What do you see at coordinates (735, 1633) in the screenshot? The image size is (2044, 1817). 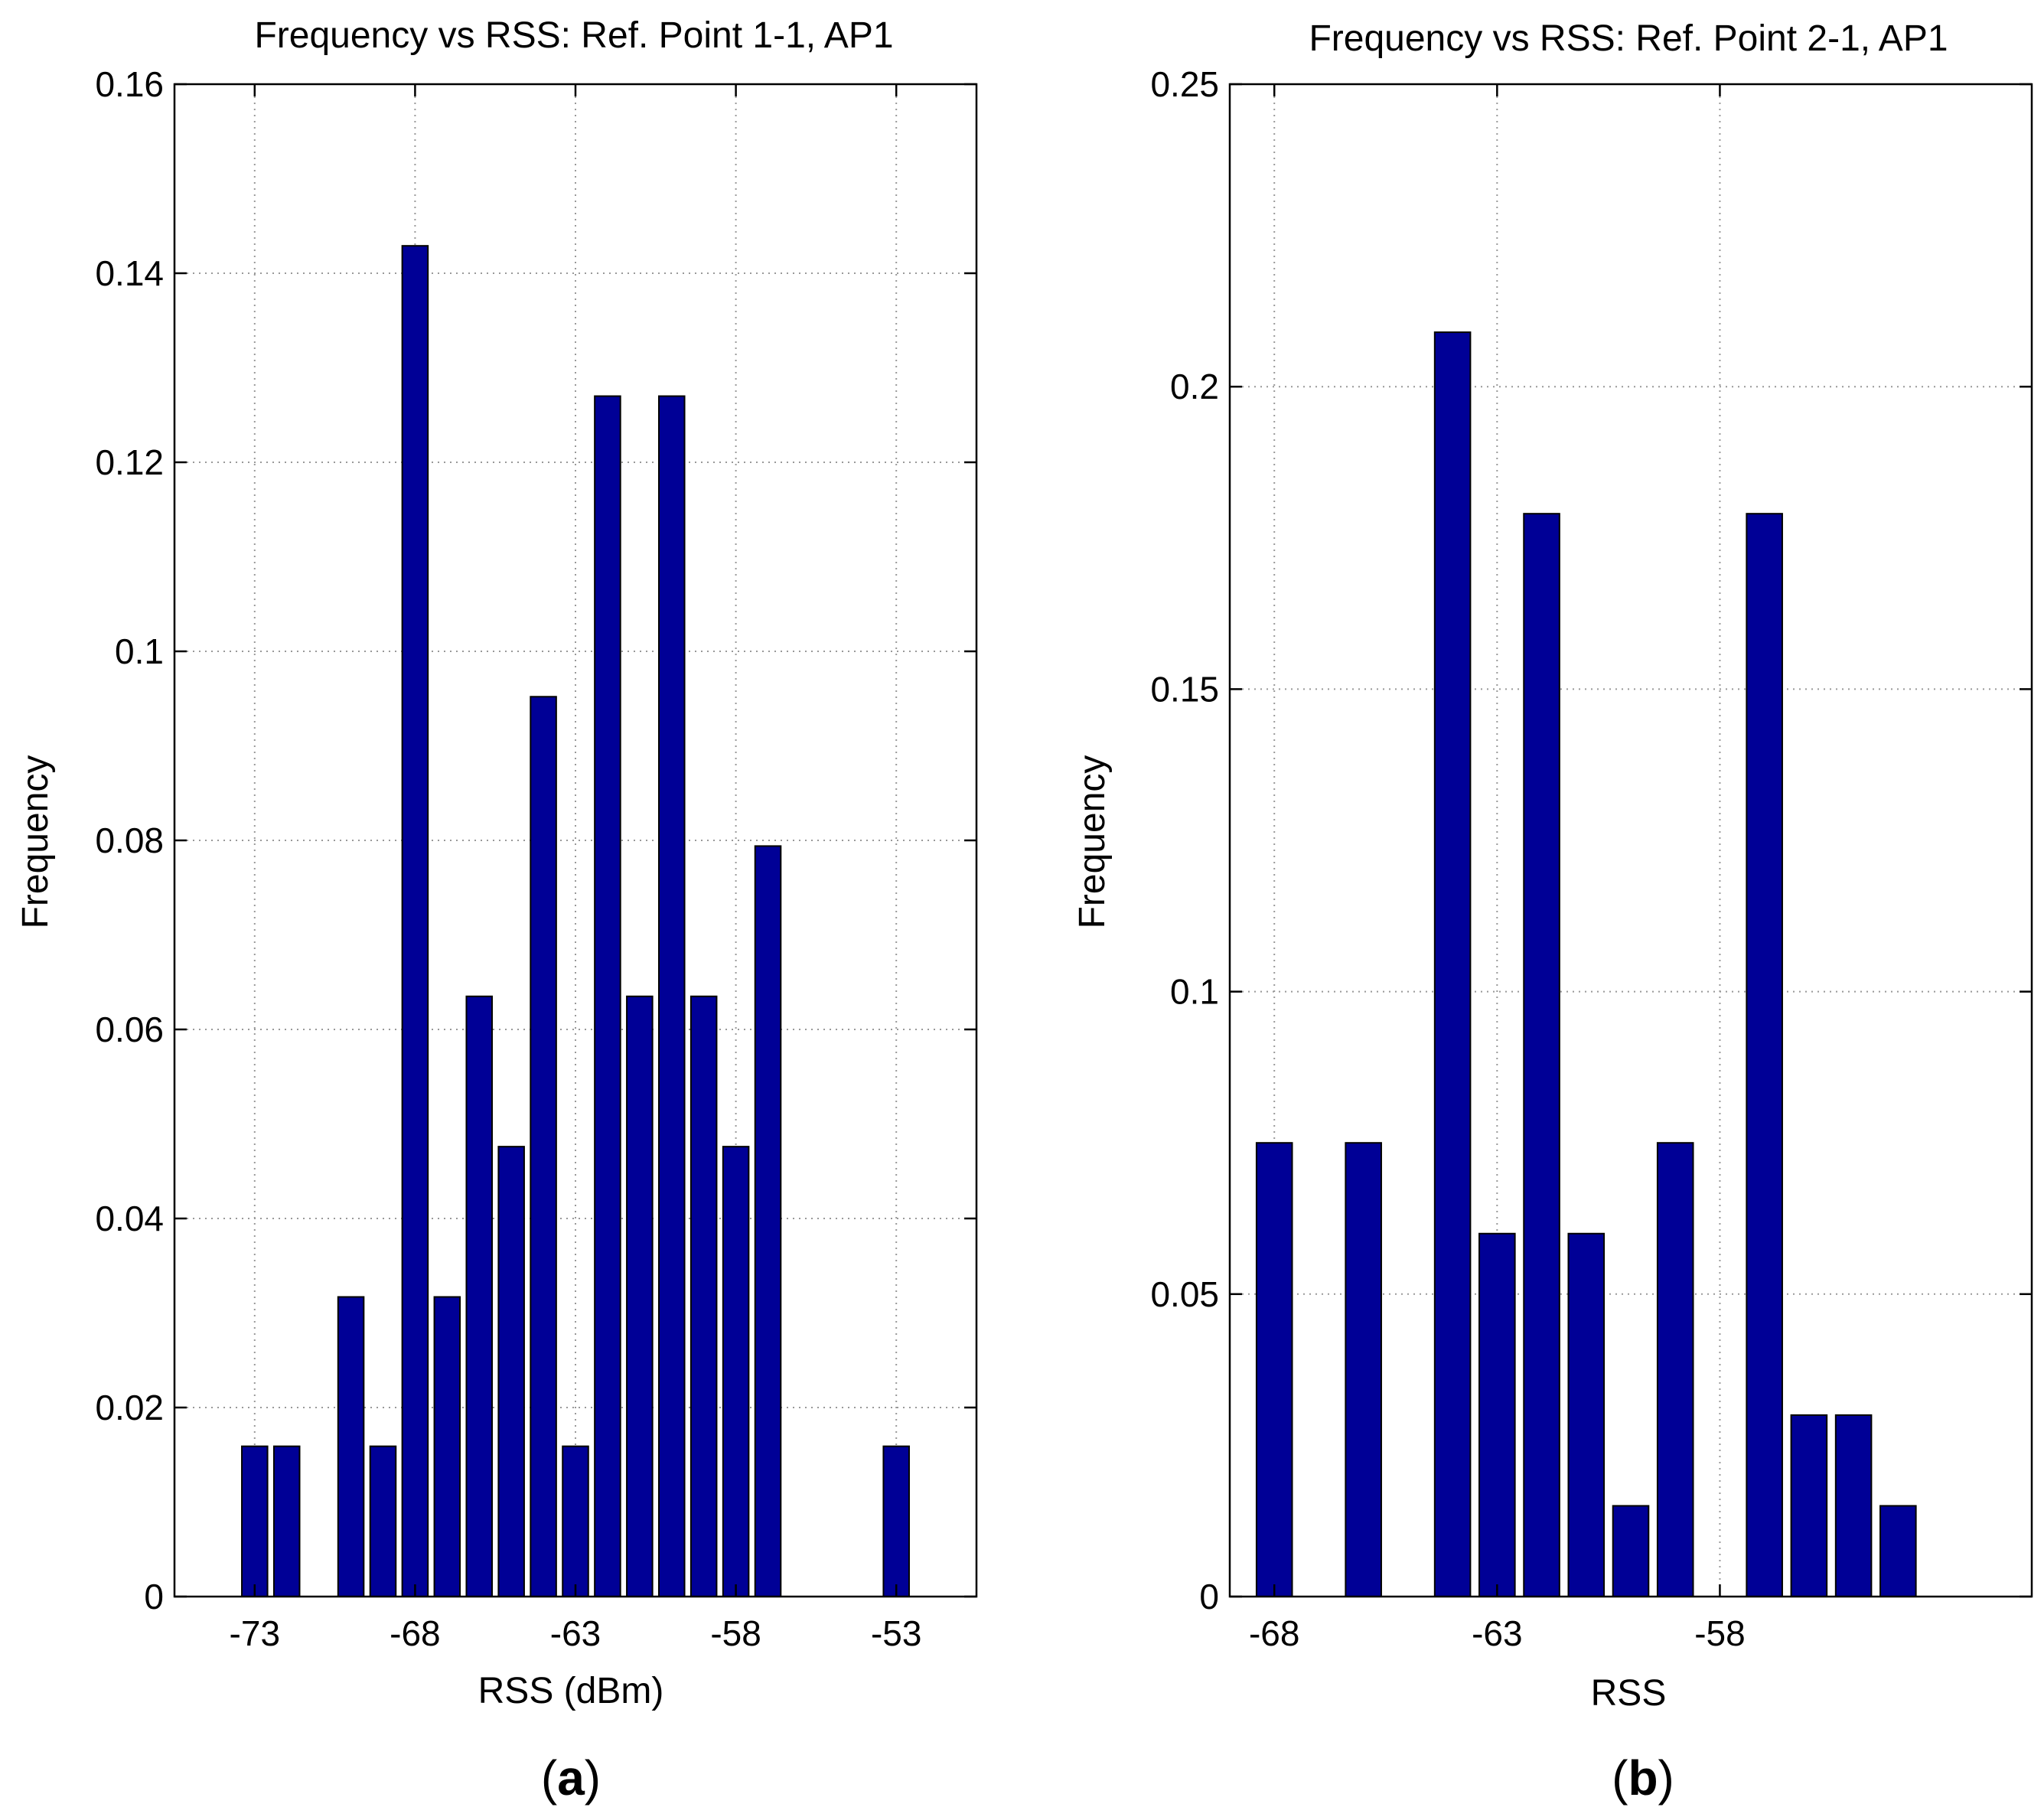 I see `chart-a-xtick-label: -58` at bounding box center [735, 1633].